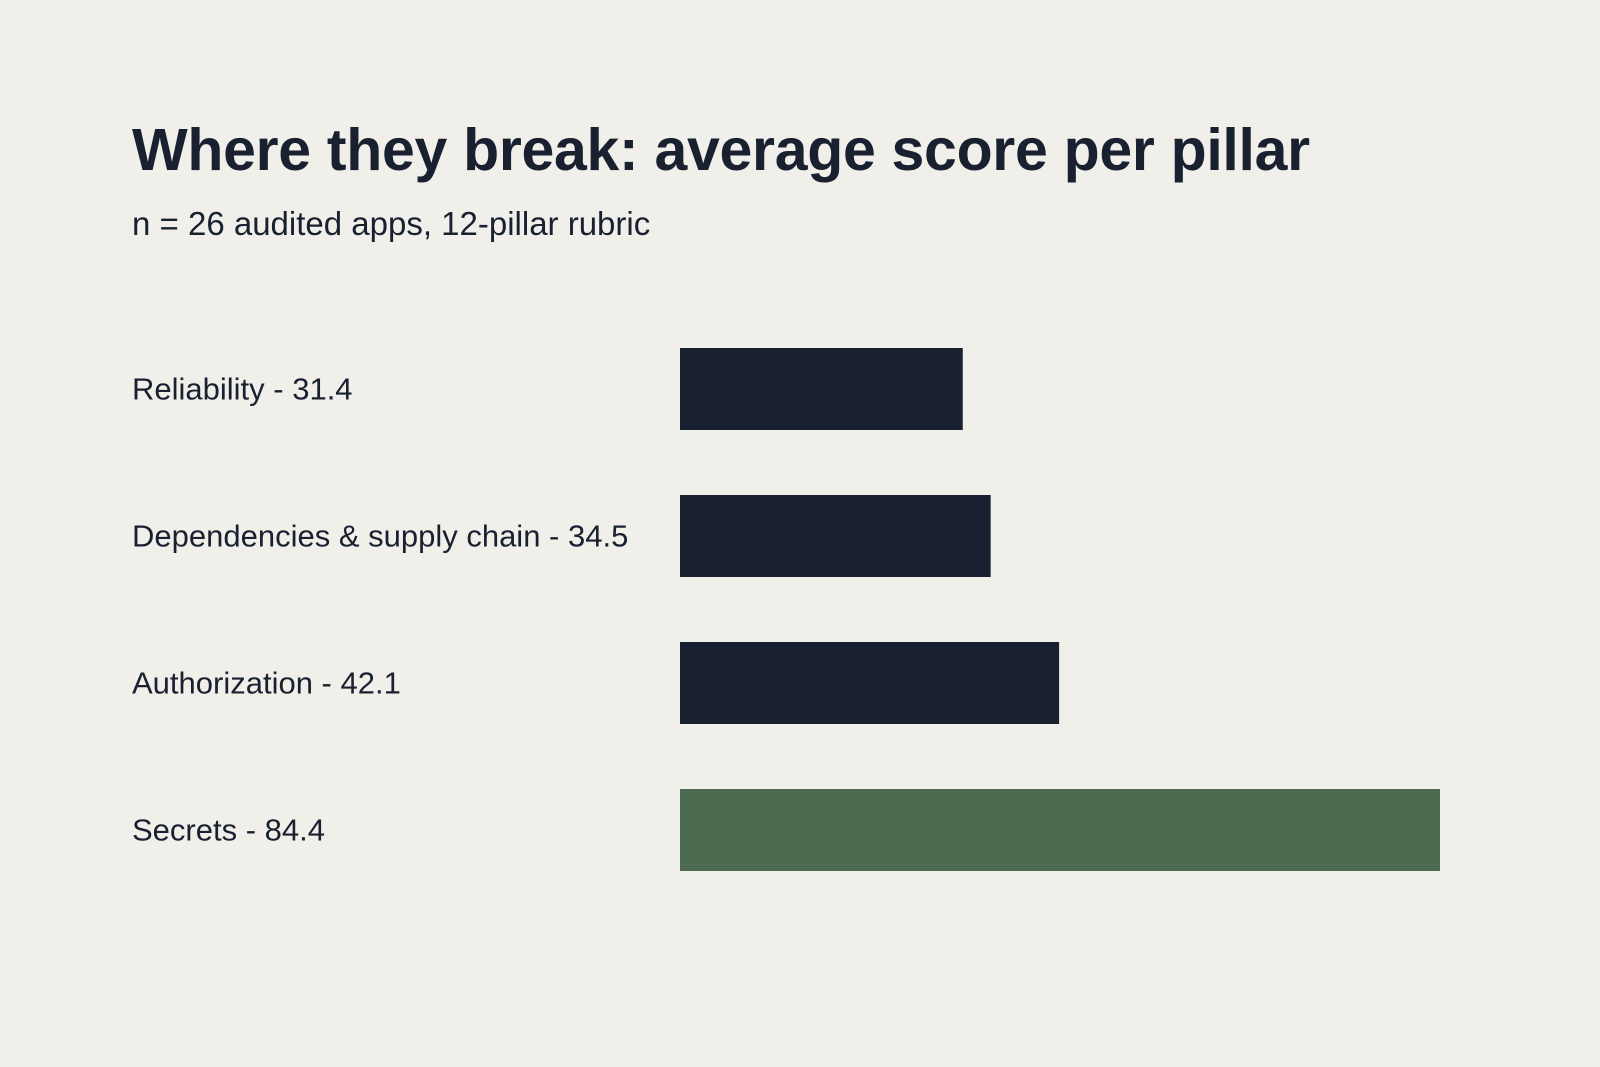 Image resolution: width=1600 pixels, height=1067 pixels. What do you see at coordinates (266, 683) in the screenshot?
I see `bar-label: Authorization - 42.1` at bounding box center [266, 683].